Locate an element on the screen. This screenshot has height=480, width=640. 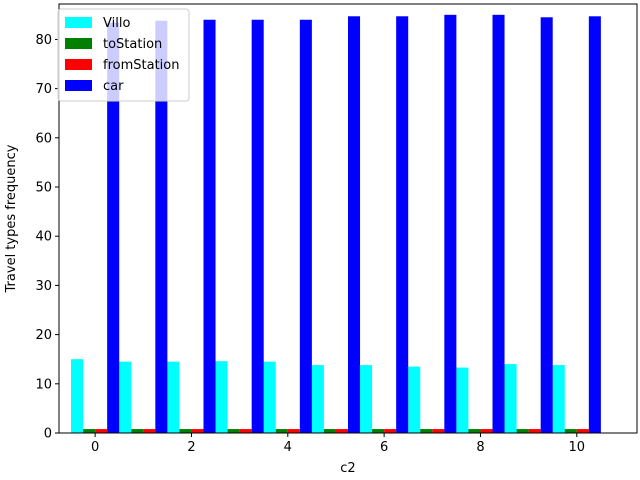
legend: Villo toStation fromStation car is located at coordinates (123, 55).